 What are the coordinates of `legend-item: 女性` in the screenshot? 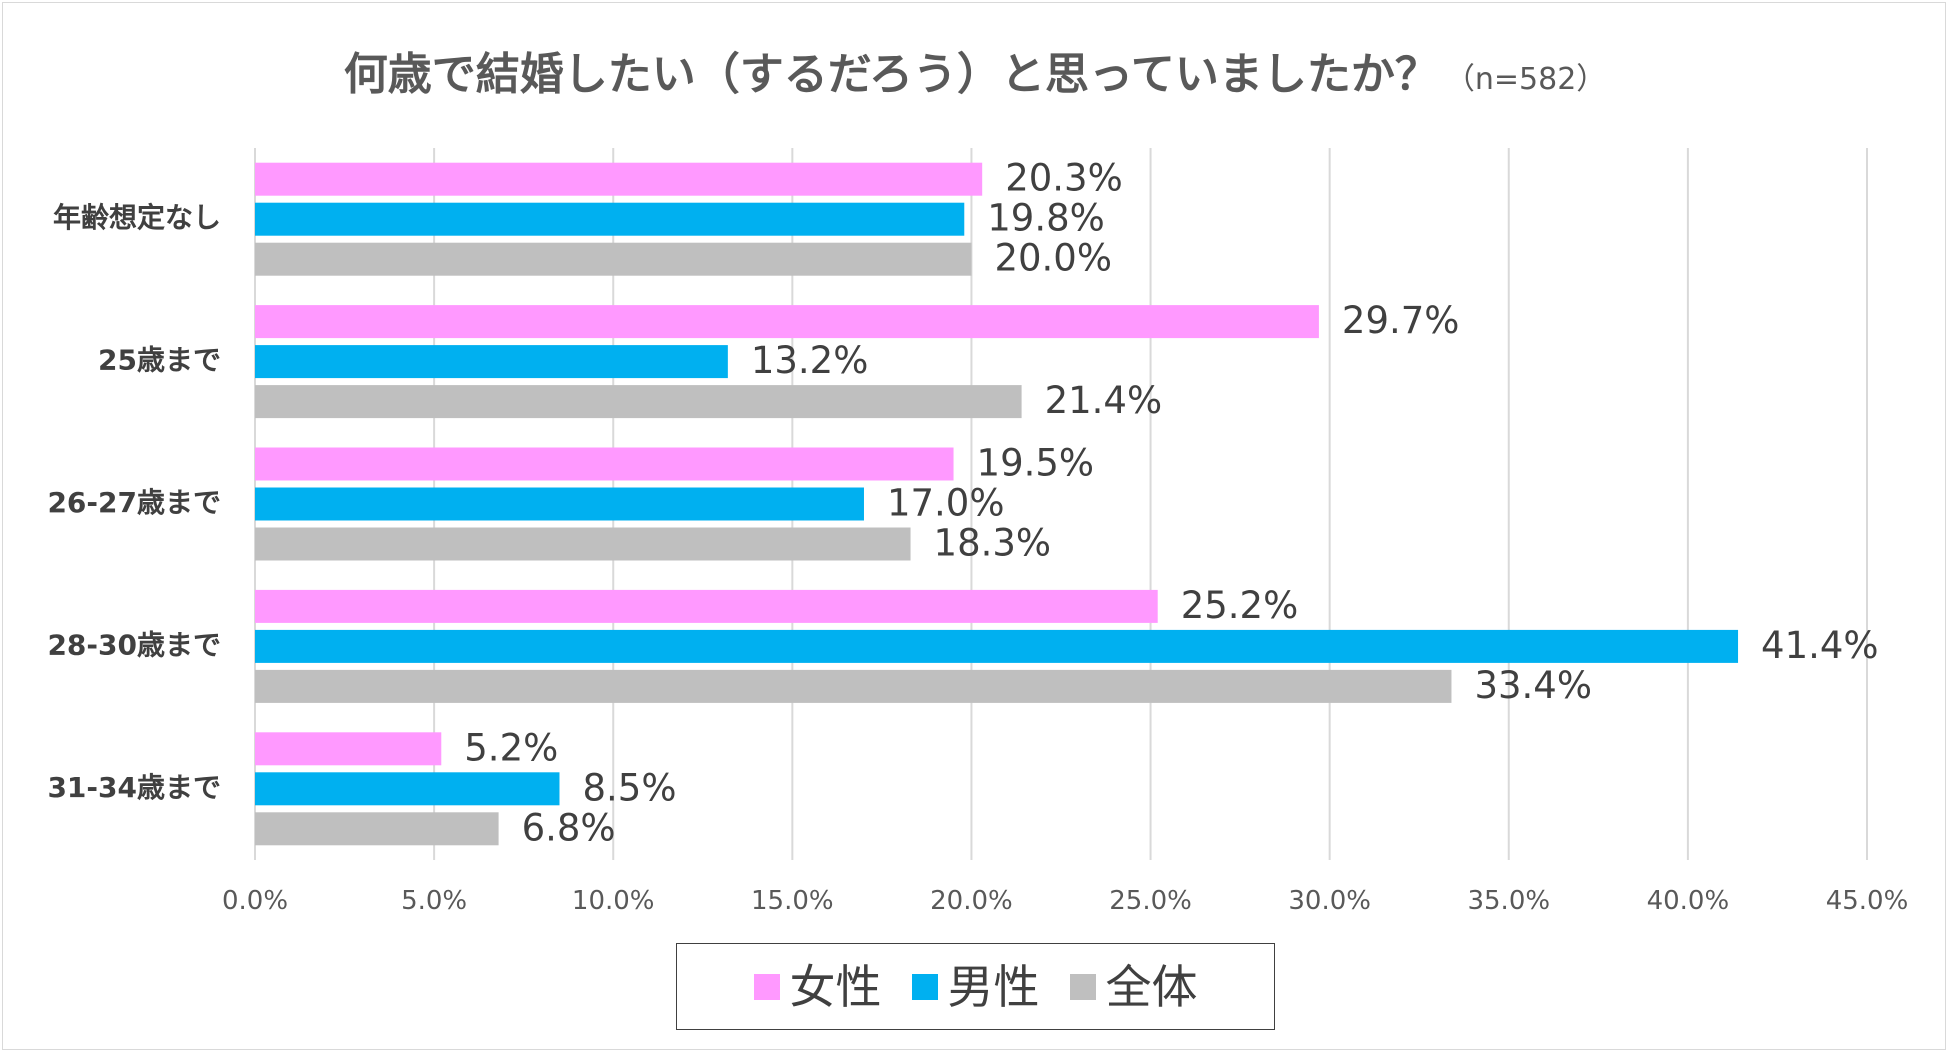 It's located at (817, 986).